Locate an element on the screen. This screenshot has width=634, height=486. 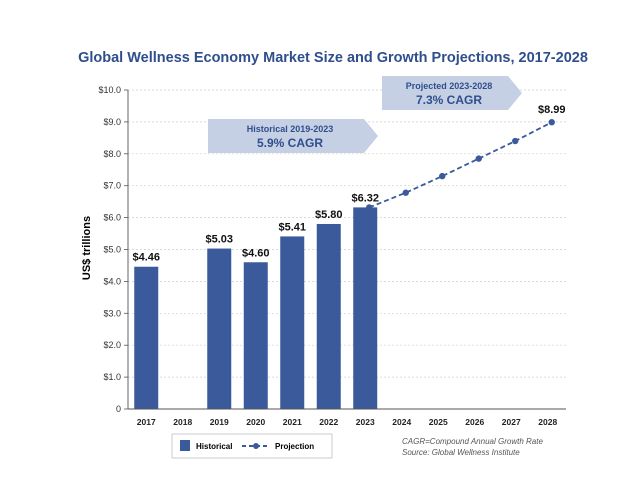
x-tick-label-2028: 2028 is located at coordinates (547, 422).